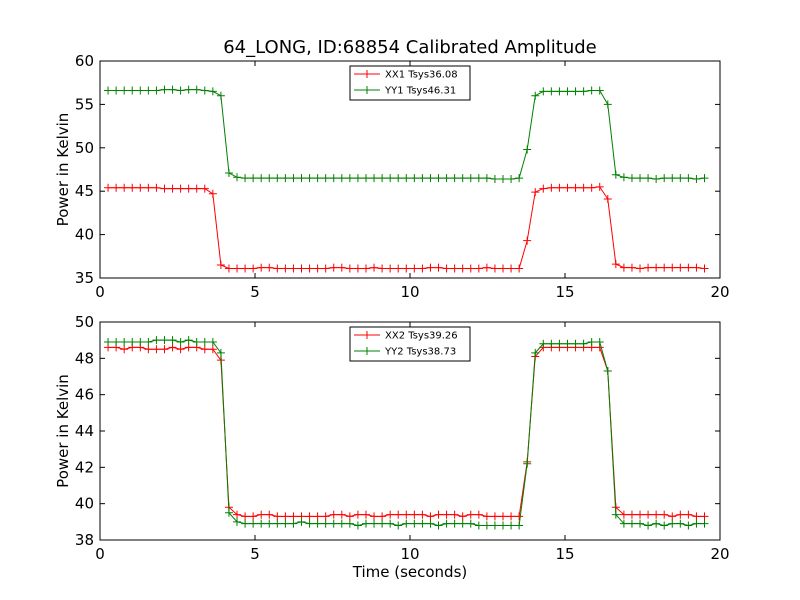 The height and width of the screenshot is (600, 800). Describe the element at coordinates (367, 335) in the screenshot. I see `legend-marker-xx2` at that location.